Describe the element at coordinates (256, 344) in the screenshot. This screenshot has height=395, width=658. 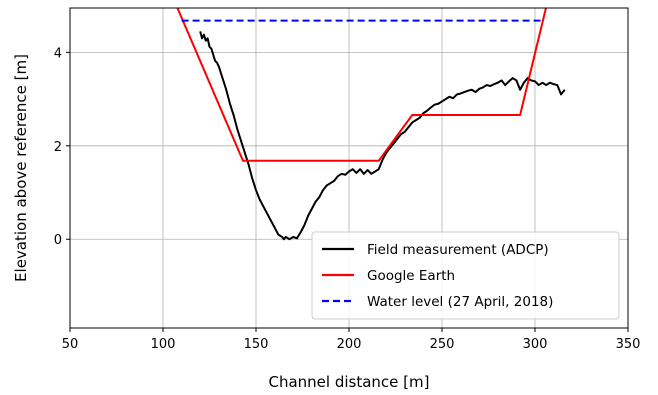
I see `x-tick-label: 150` at that location.